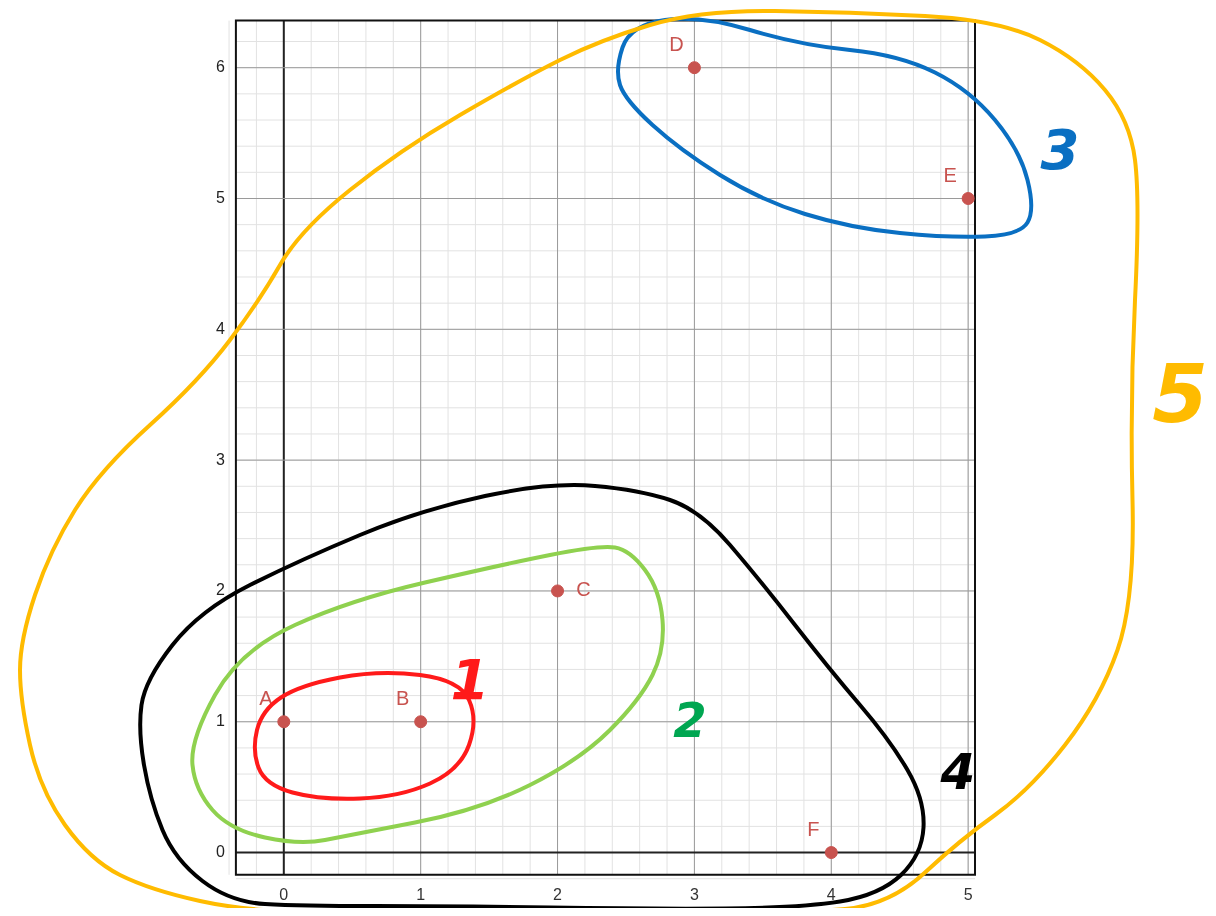  I want to click on annotation: F, so click(813, 829).